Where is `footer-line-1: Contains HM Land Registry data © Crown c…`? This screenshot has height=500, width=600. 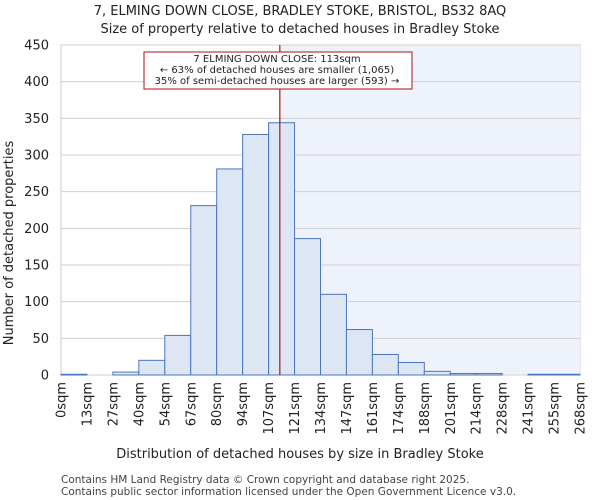
footer-line-1: Contains HM Land Registry data © Crown c… is located at coordinates (265, 480).